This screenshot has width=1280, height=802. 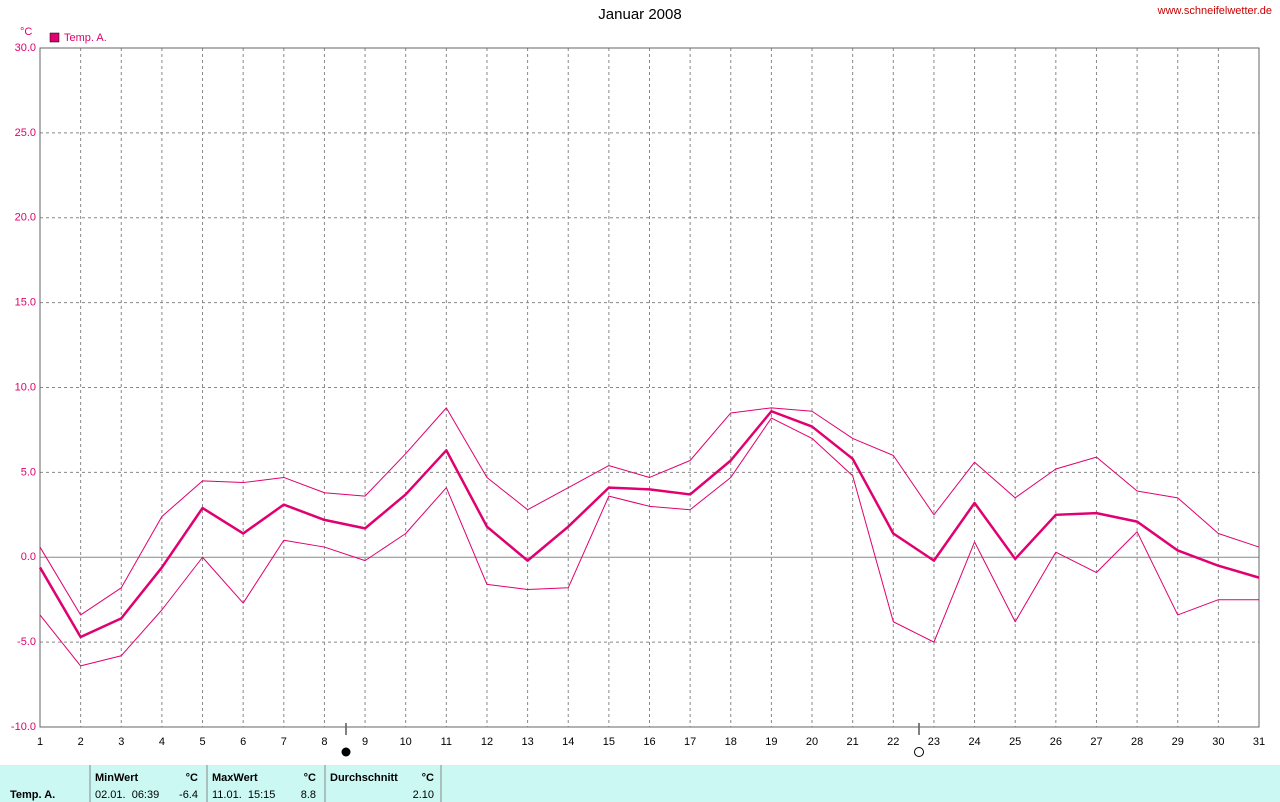 What do you see at coordinates (1259, 742) in the screenshot?
I see `x-tick-label: 31` at bounding box center [1259, 742].